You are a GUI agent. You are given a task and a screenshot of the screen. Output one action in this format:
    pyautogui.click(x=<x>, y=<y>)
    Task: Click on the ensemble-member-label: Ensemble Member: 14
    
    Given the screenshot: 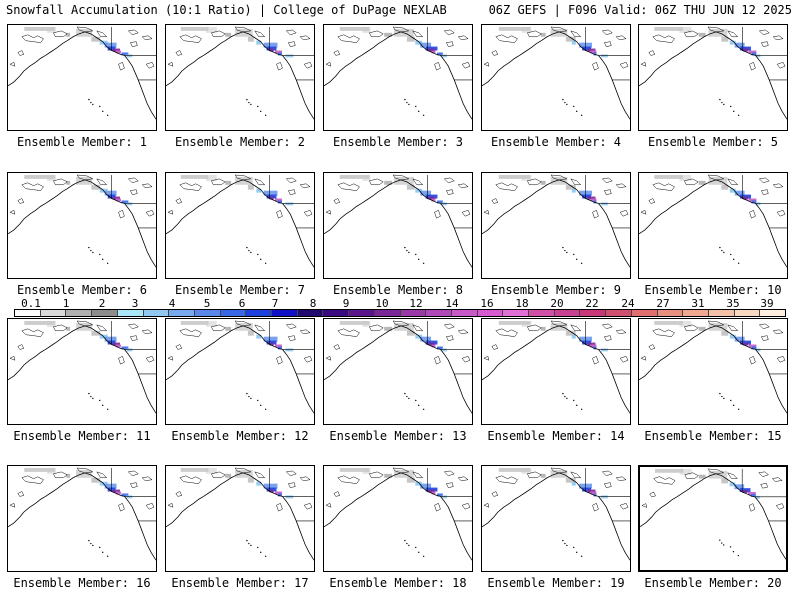 What is the action you would take?
    pyautogui.click(x=556, y=436)
    